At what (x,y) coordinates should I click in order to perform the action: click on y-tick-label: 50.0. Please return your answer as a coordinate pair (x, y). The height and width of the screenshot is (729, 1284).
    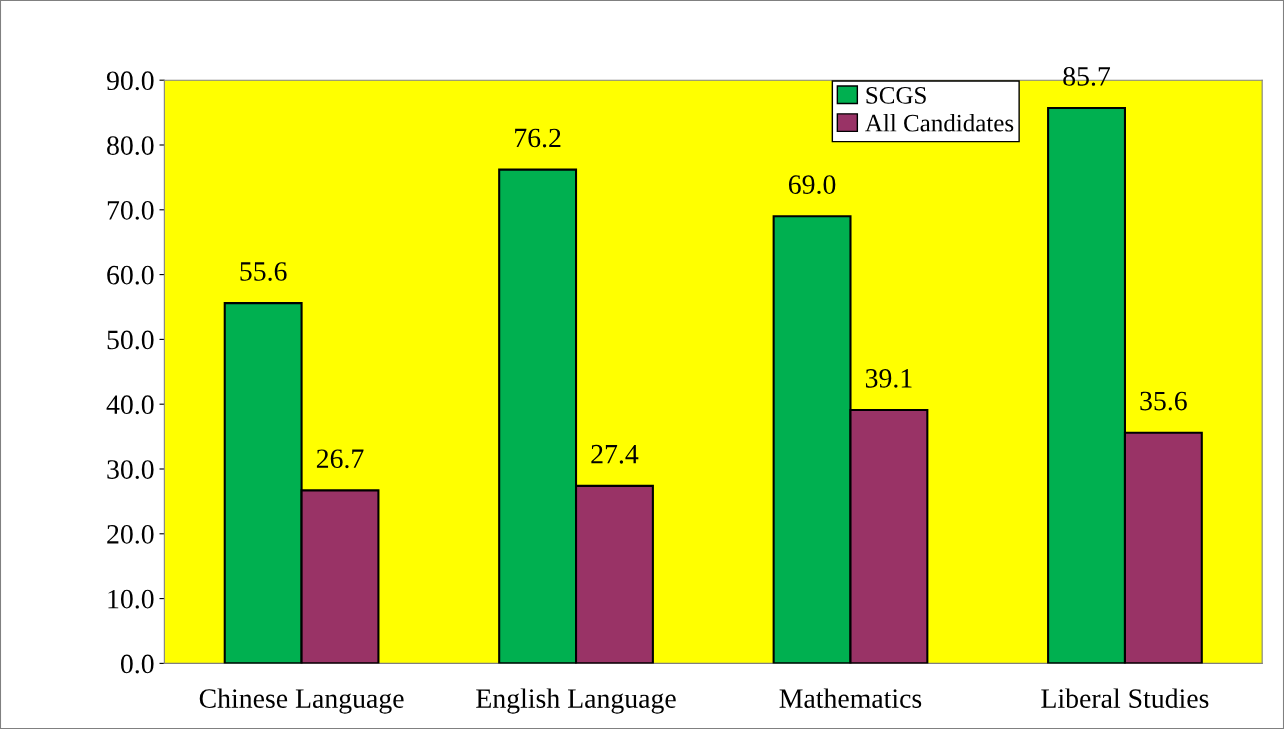
    Looking at the image, I should click on (130, 340).